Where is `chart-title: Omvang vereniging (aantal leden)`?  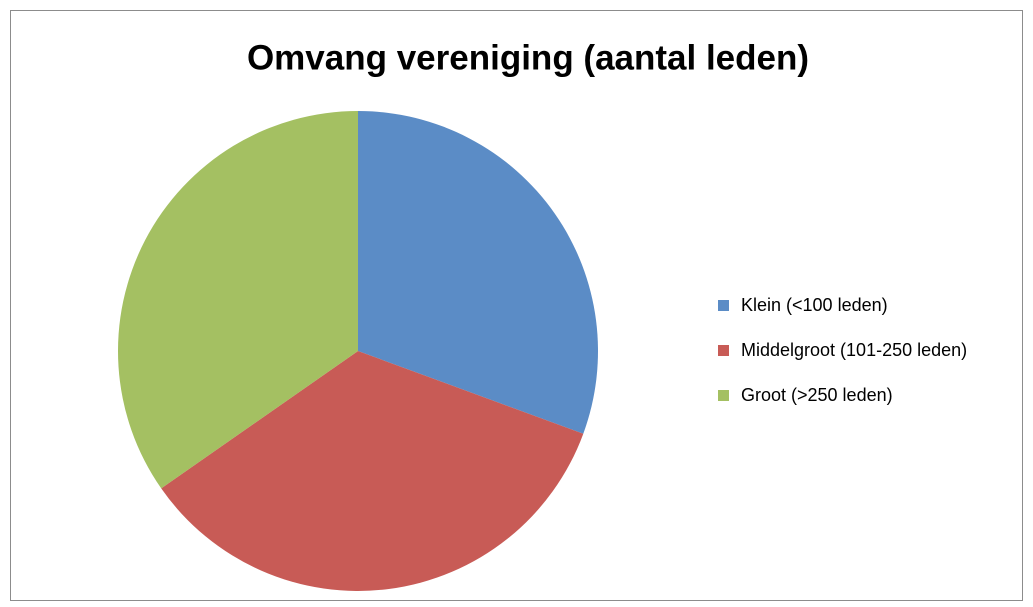 chart-title: Omvang vereniging (aantal leden) is located at coordinates (528, 57).